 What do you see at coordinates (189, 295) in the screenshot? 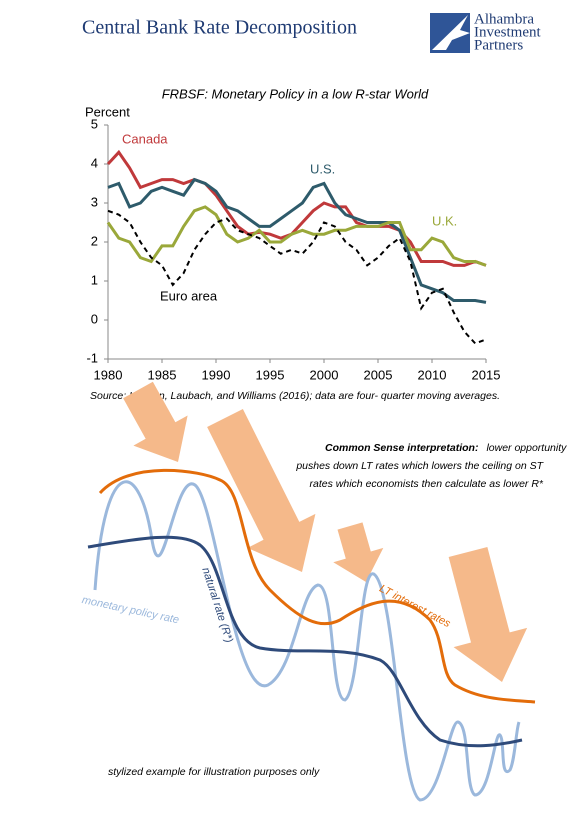
I see `series-label: Euro area` at bounding box center [189, 295].